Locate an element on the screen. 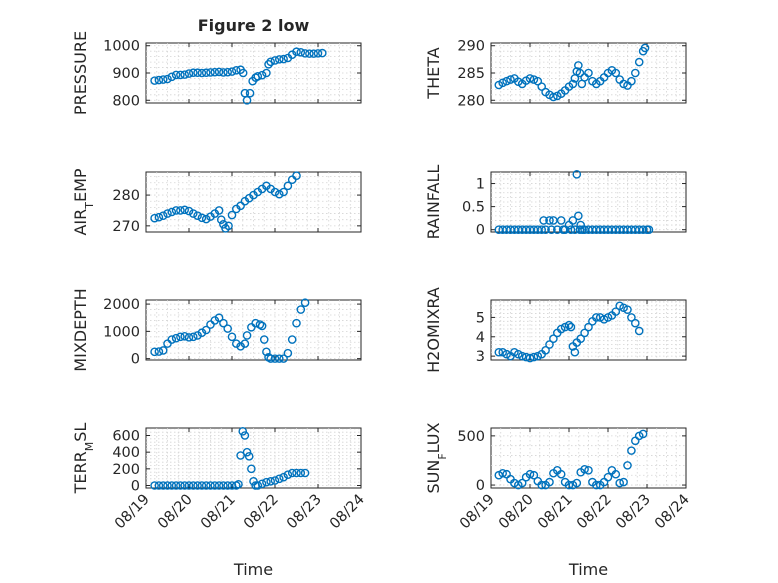  pressure-ylabel: PRESSURE is located at coordinates (80, 73).